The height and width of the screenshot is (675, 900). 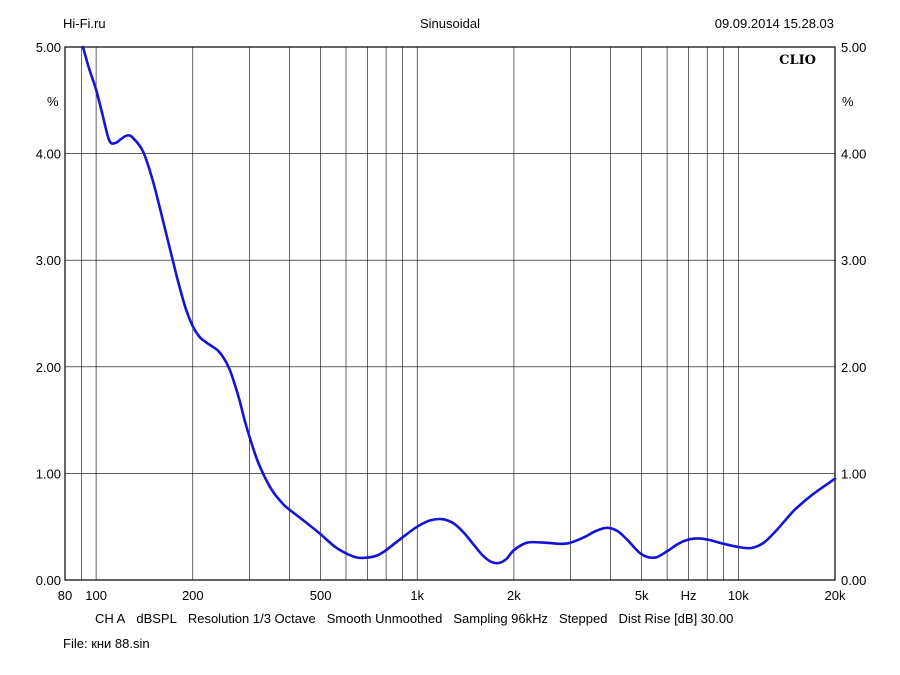 I want to click on file-info: File: кни 88.sin, so click(x=106, y=643).